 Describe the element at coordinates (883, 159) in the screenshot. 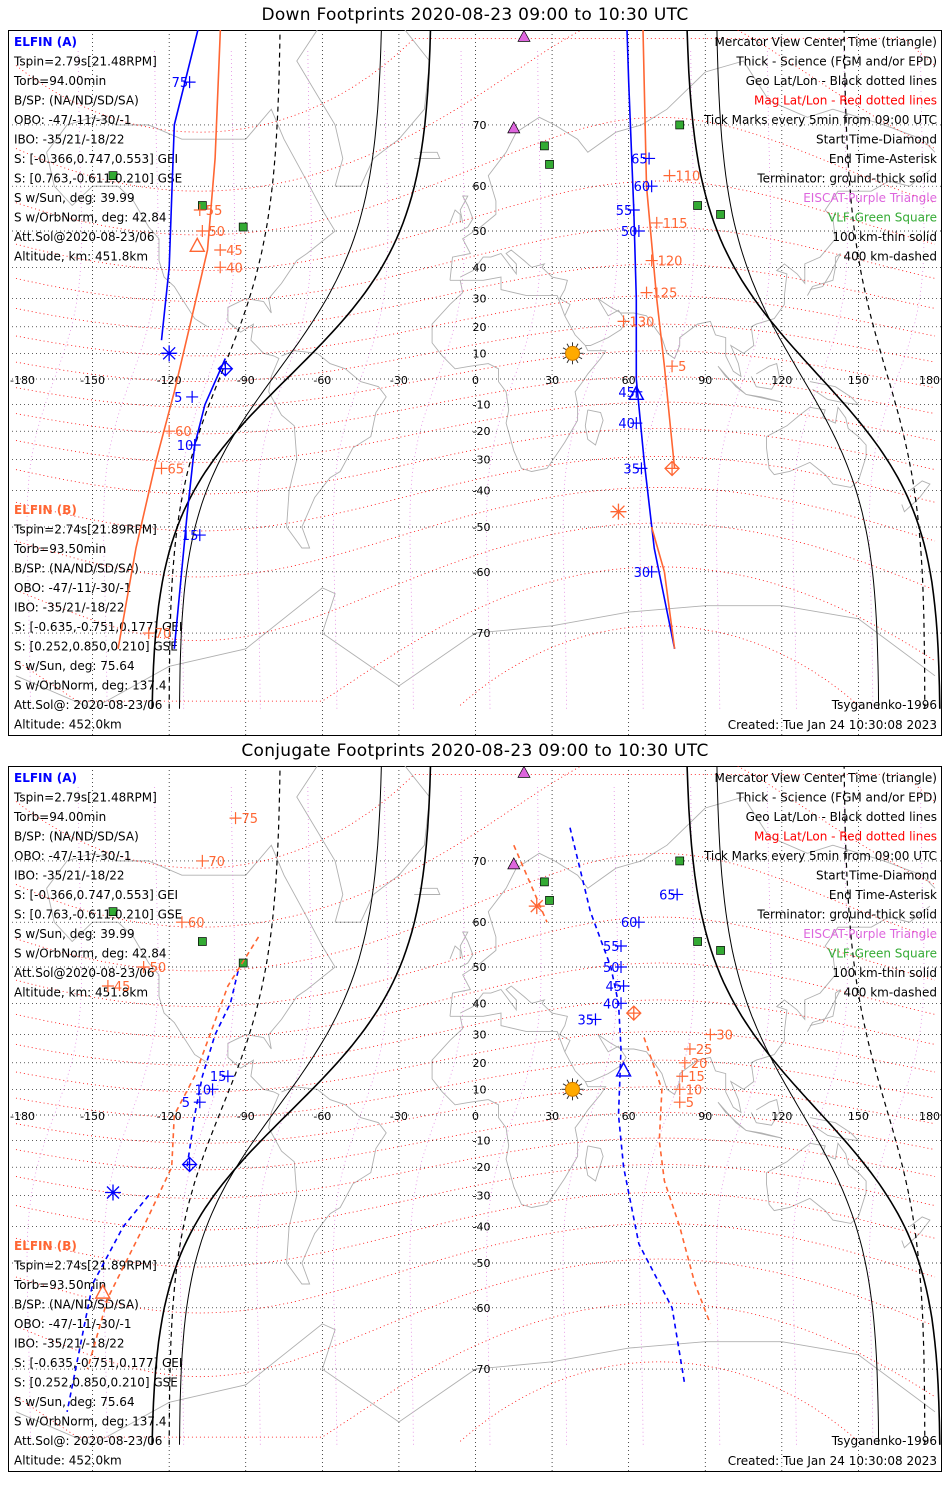

I see `legend-entry: End Time-Asterisk` at that location.